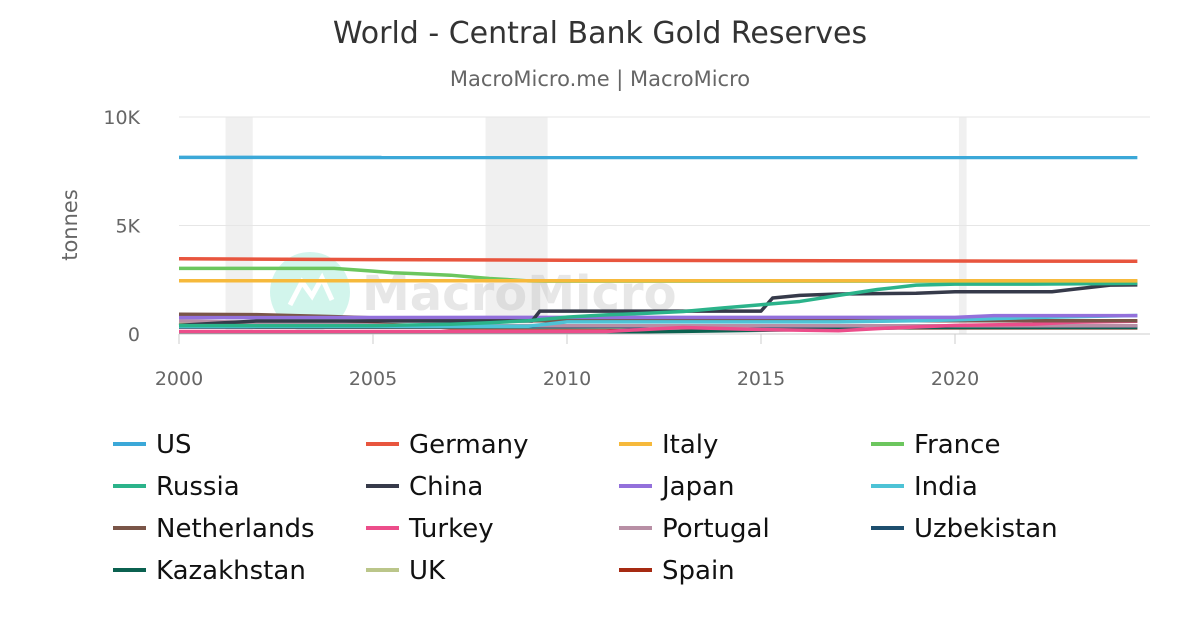 The height and width of the screenshot is (630, 1200). Describe the element at coordinates (698, 571) in the screenshot. I see `legend-item-spain: Spain` at that location.